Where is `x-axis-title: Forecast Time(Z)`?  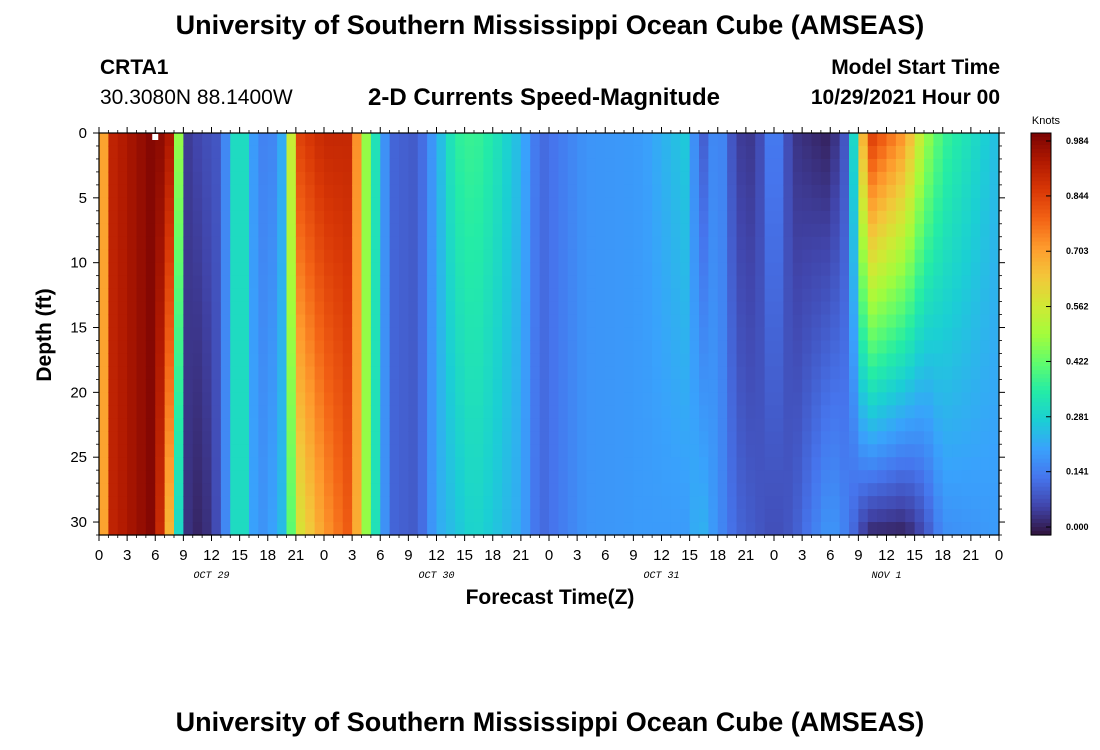
x-axis-title: Forecast Time(Z) is located at coordinates (550, 597).